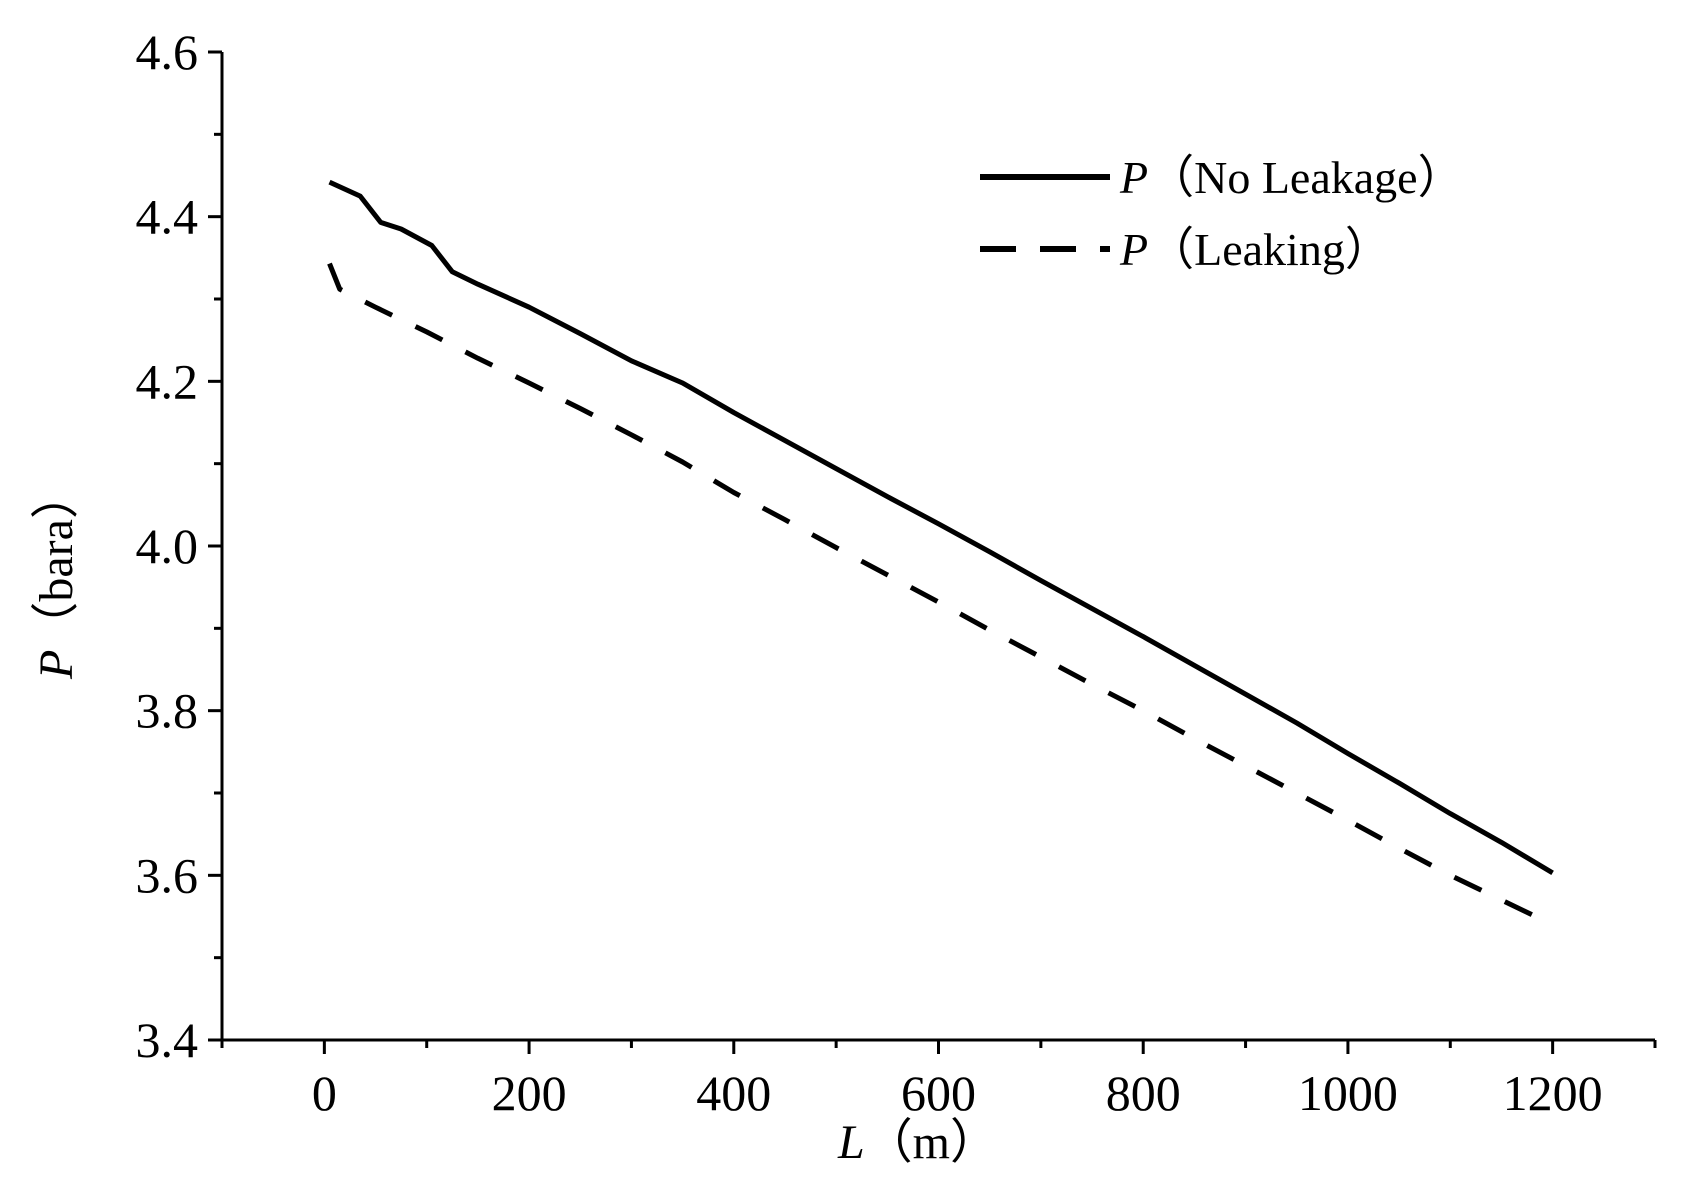 The width and height of the screenshot is (1683, 1184). Describe the element at coordinates (167, 875) in the screenshot. I see `y-tick-label: 3.6` at that location.